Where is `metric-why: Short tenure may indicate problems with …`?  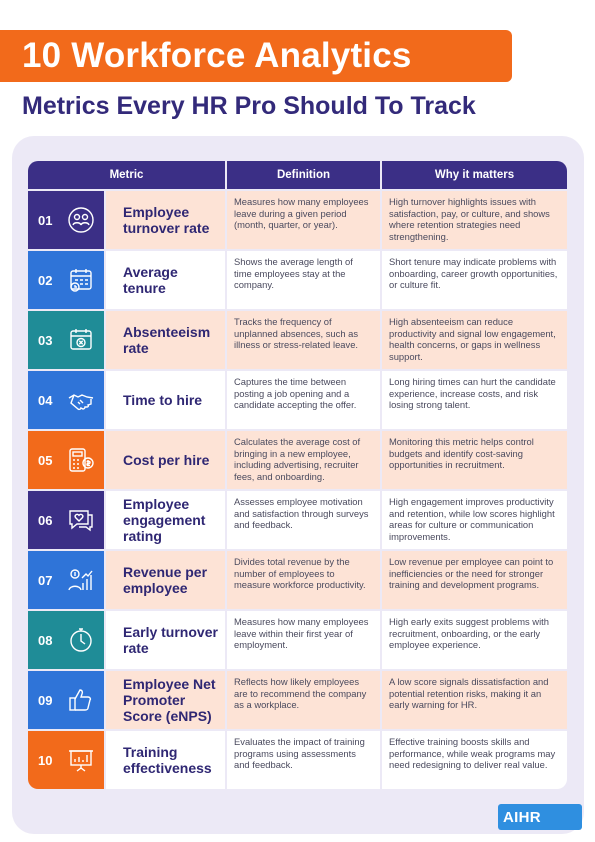 metric-why: Short tenure may indicate problems with … is located at coordinates (474, 280).